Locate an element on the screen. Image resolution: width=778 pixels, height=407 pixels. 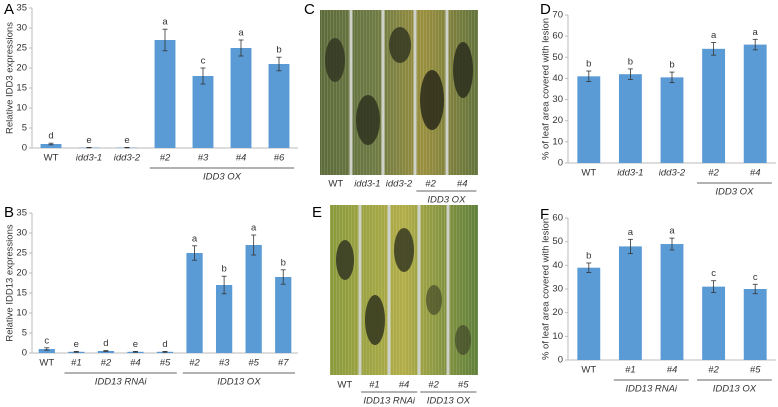
x-tick-label: #5 is located at coordinates (165, 363).